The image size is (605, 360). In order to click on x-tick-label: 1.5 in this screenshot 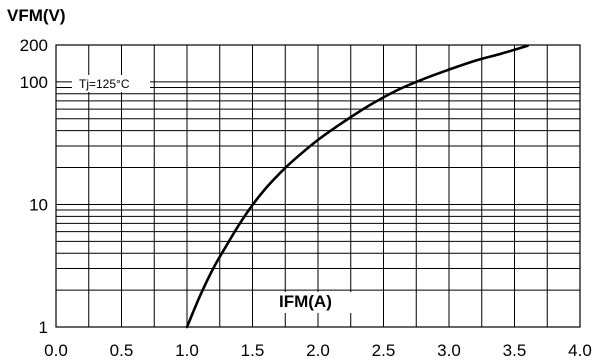, I will do `click(253, 350)`.